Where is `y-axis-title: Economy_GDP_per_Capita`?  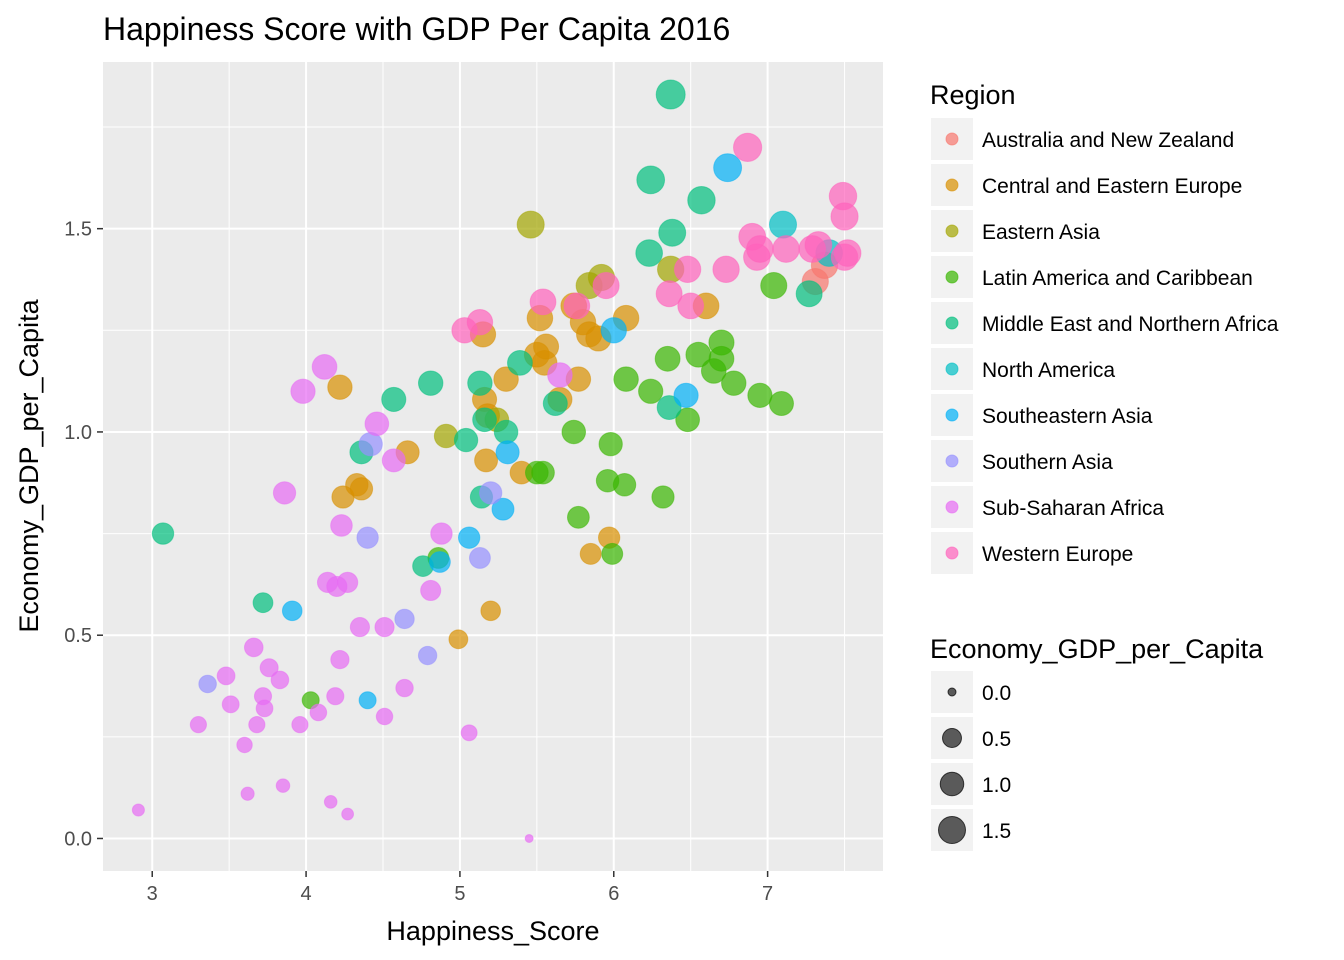 y-axis-title: Economy_GDP_per_Capita is located at coordinates (29, 465).